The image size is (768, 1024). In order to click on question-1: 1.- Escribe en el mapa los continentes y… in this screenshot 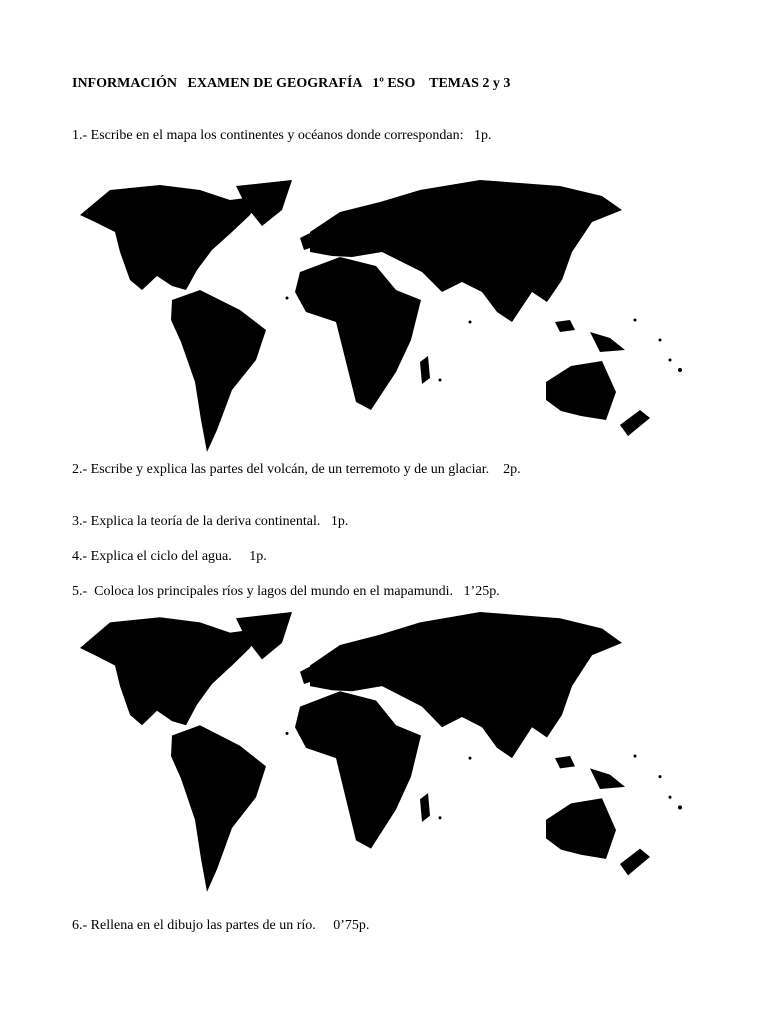, I will do `click(282, 135)`.